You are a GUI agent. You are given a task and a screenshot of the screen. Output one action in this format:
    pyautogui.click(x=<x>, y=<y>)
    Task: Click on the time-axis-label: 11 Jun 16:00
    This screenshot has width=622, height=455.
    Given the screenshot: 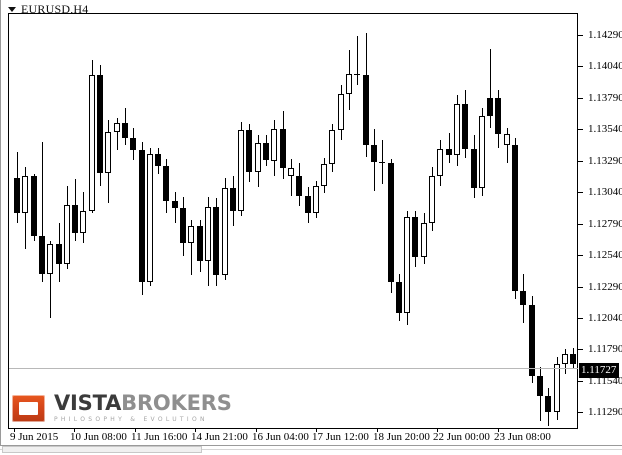 What is the action you would take?
    pyautogui.click(x=159, y=437)
    